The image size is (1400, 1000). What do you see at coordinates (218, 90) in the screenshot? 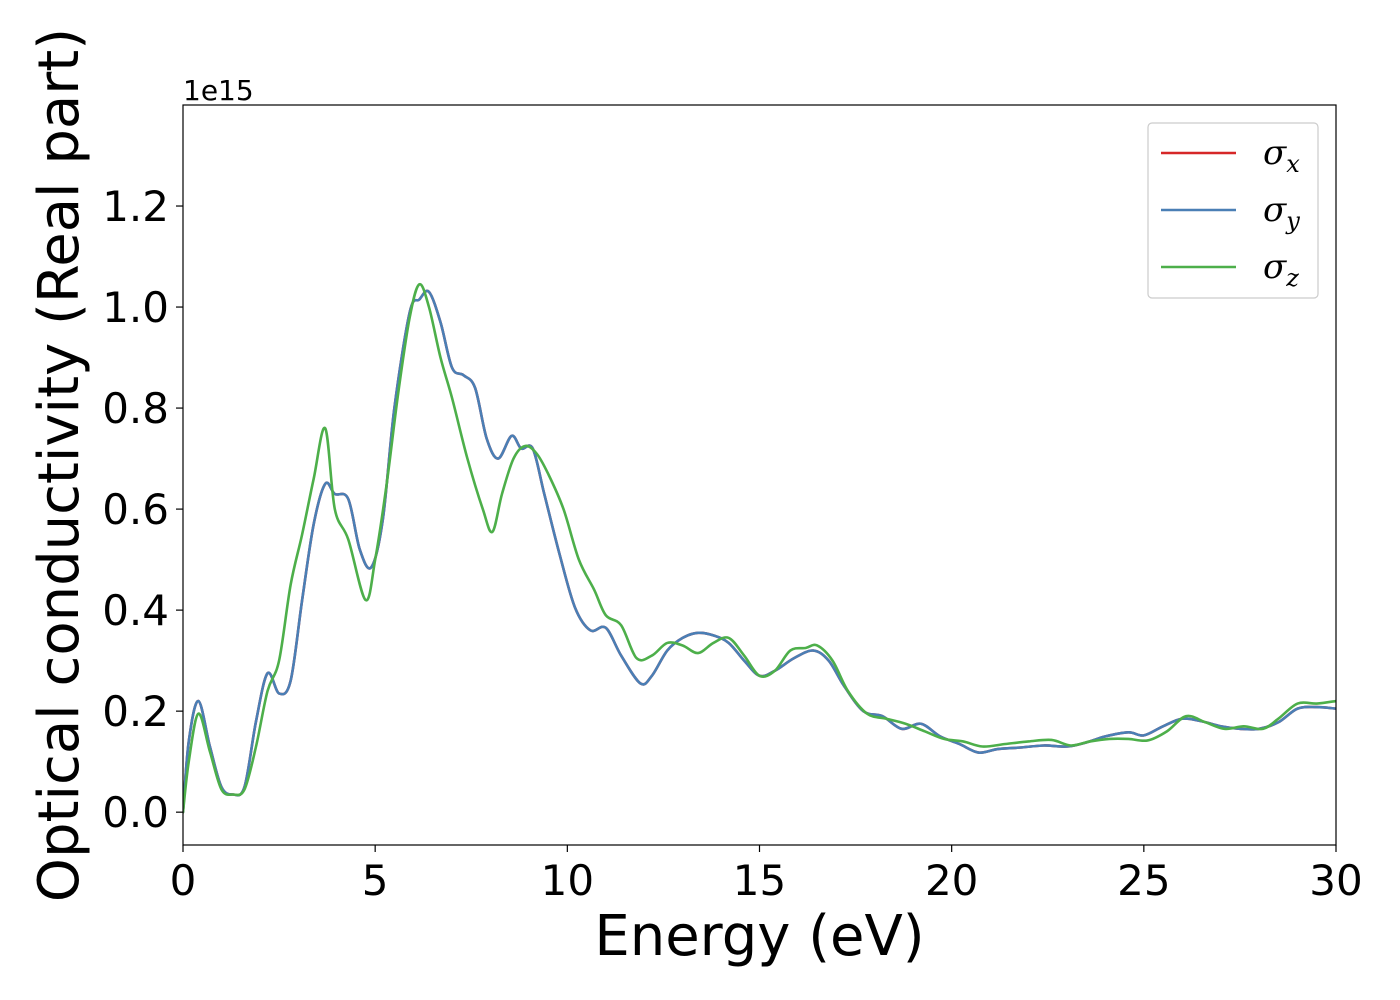
I see `y-axis-offset-label: 1e15` at bounding box center [218, 90].